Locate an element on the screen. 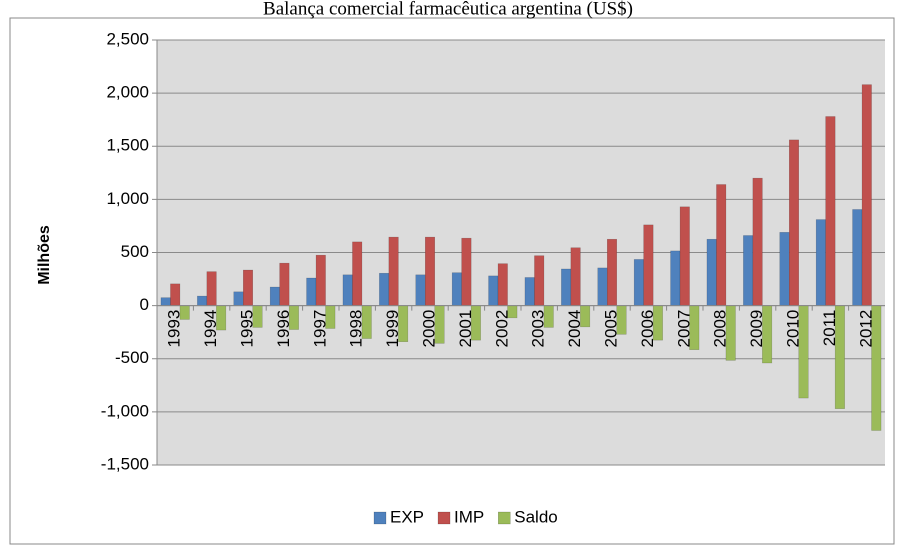  y-tick-label: 2,500 is located at coordinates (127, 38).